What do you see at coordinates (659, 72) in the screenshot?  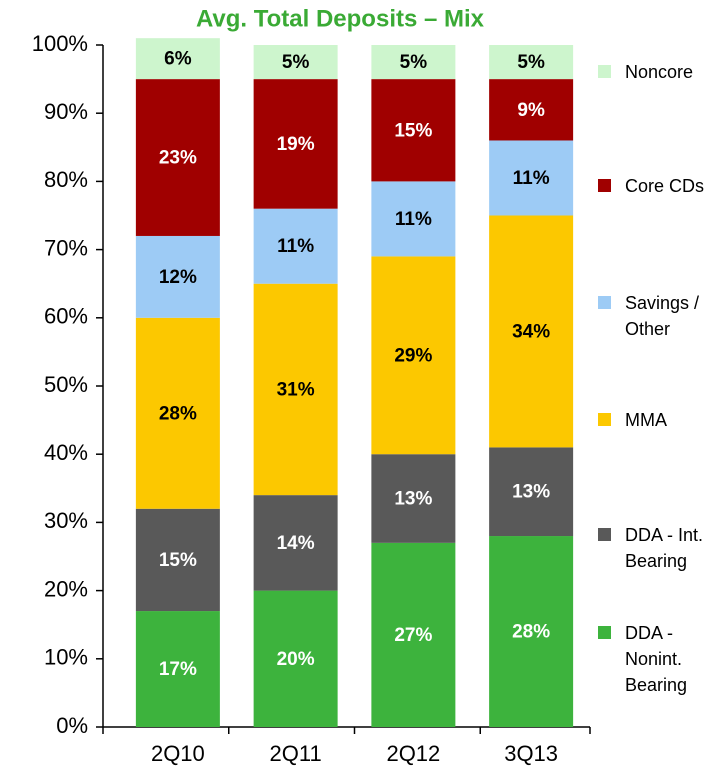 I see `legend-label: Noncore` at bounding box center [659, 72].